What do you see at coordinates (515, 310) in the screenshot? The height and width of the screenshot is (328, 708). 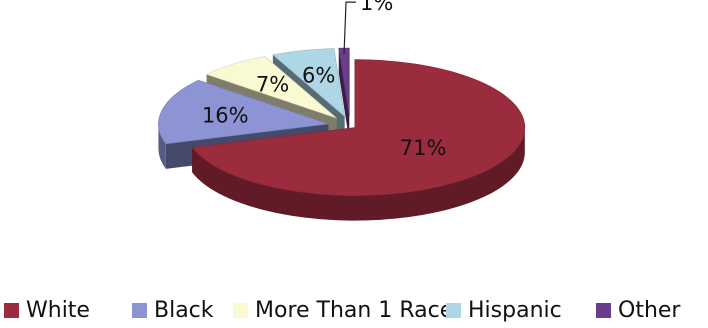 I see `legend-label-hispanic: Hispanic` at bounding box center [515, 310].